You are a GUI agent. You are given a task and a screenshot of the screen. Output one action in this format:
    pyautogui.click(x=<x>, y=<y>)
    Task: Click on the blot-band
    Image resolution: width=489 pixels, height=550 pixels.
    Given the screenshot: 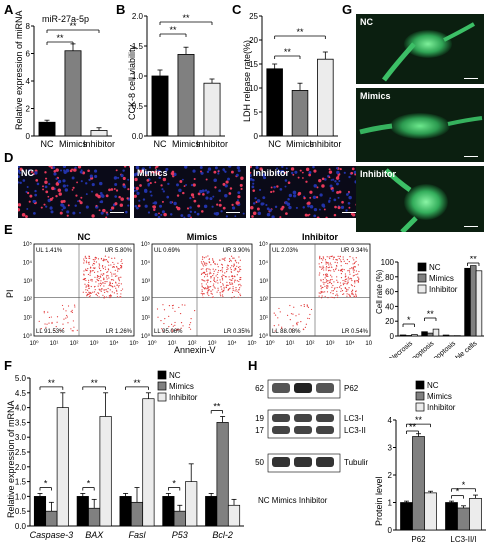 What is the action you would take?
    pyautogui.click(x=325, y=388)
    